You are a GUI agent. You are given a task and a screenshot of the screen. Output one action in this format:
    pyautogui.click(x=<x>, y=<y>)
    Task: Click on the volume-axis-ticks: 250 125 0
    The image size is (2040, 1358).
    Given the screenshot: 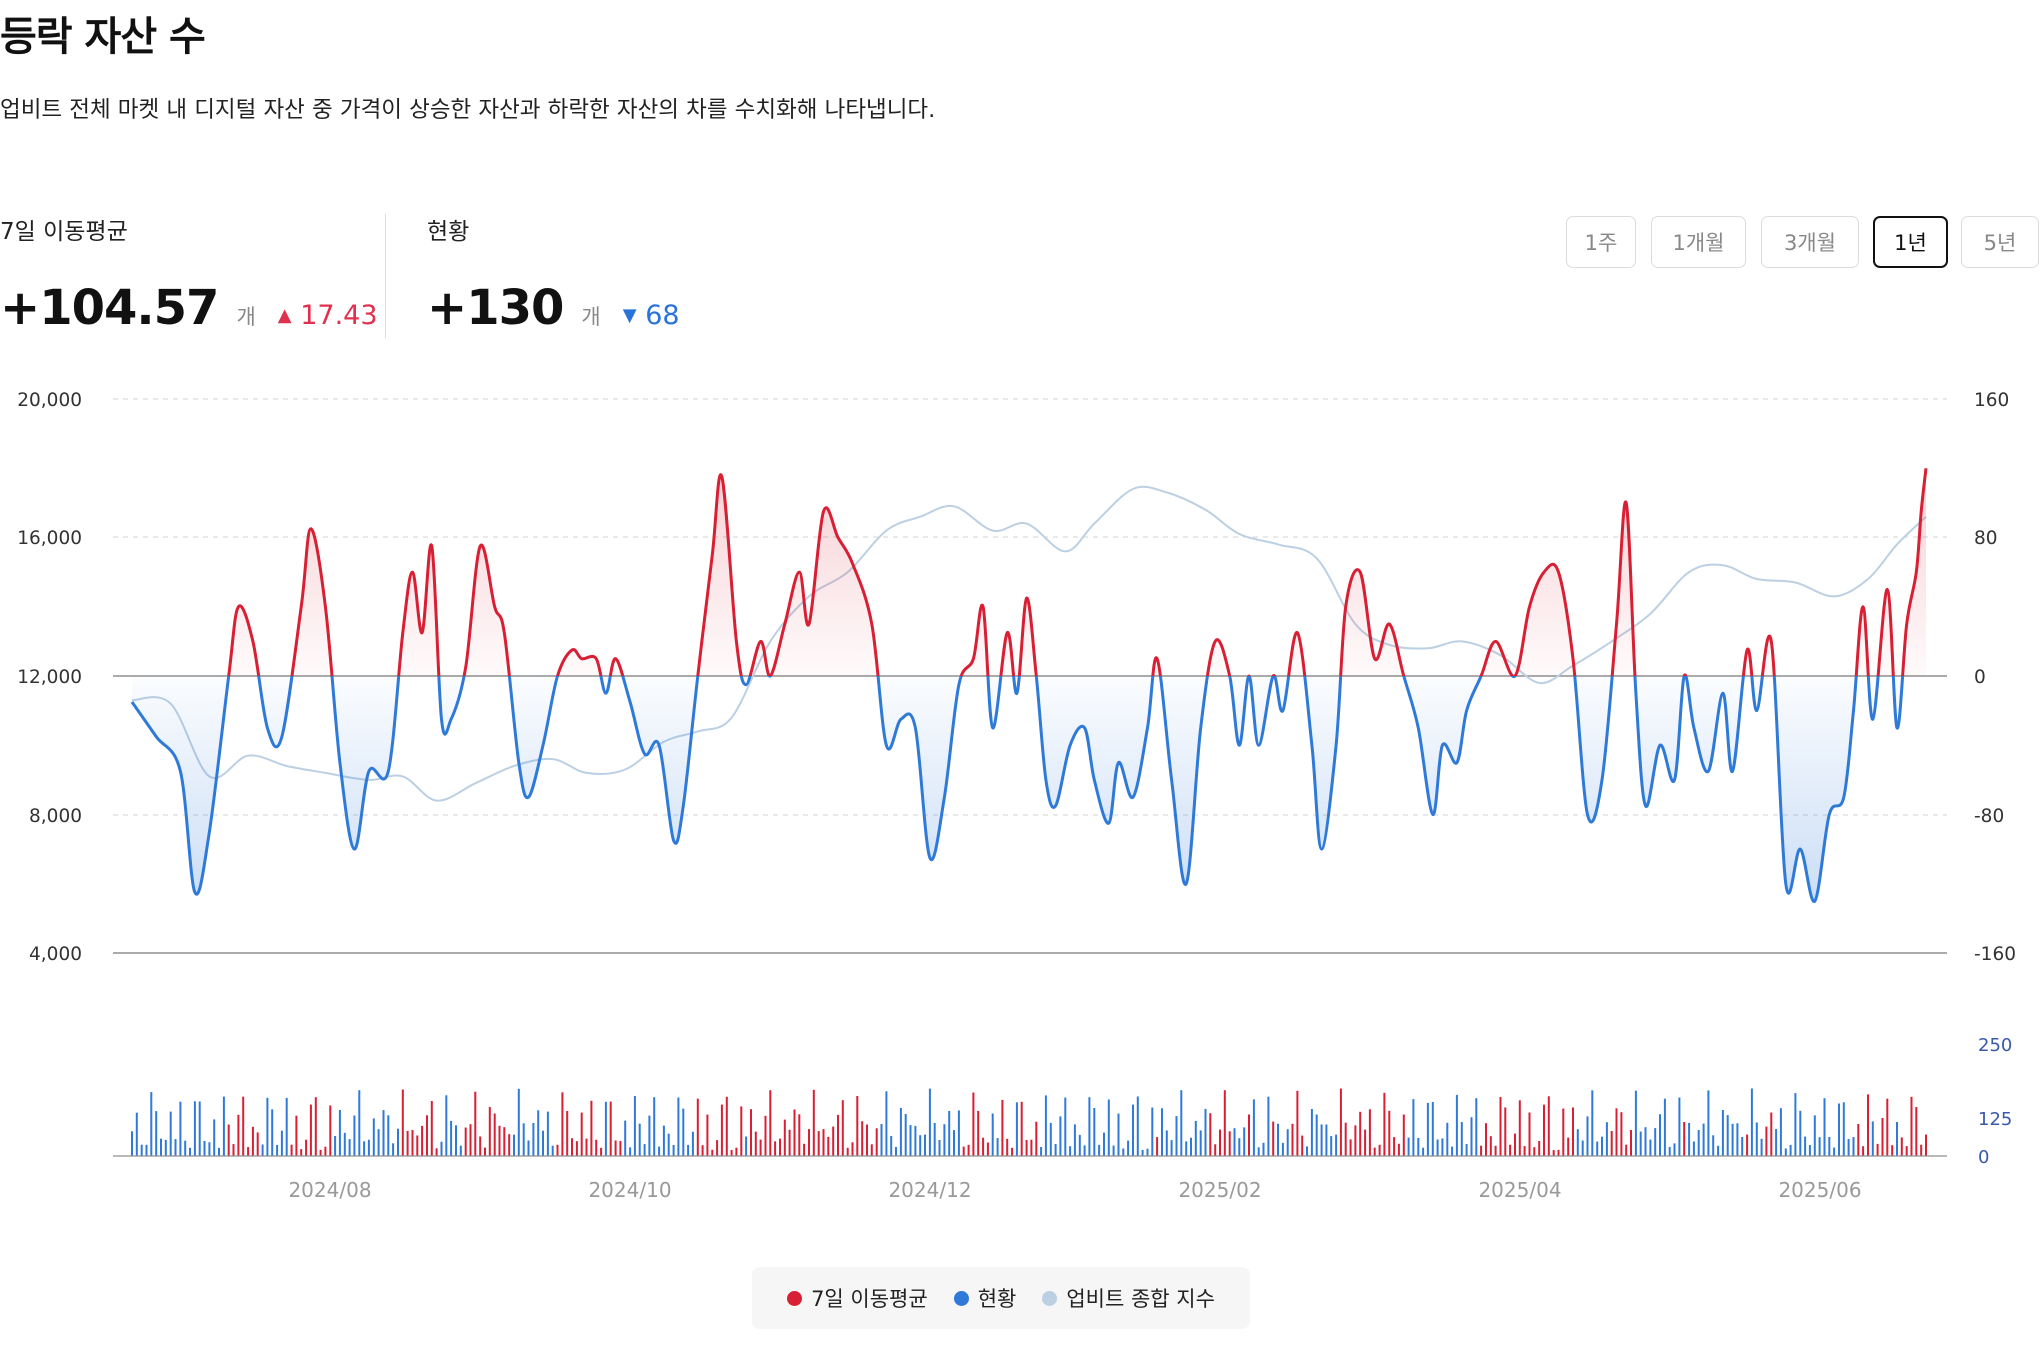 What is the action you would take?
    pyautogui.click(x=1062, y=1101)
    